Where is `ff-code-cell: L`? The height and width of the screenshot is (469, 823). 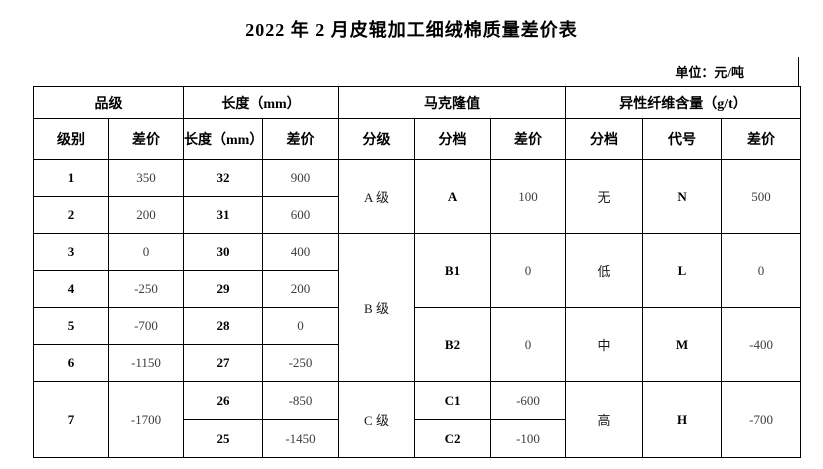 ff-code-cell: L is located at coordinates (682, 270).